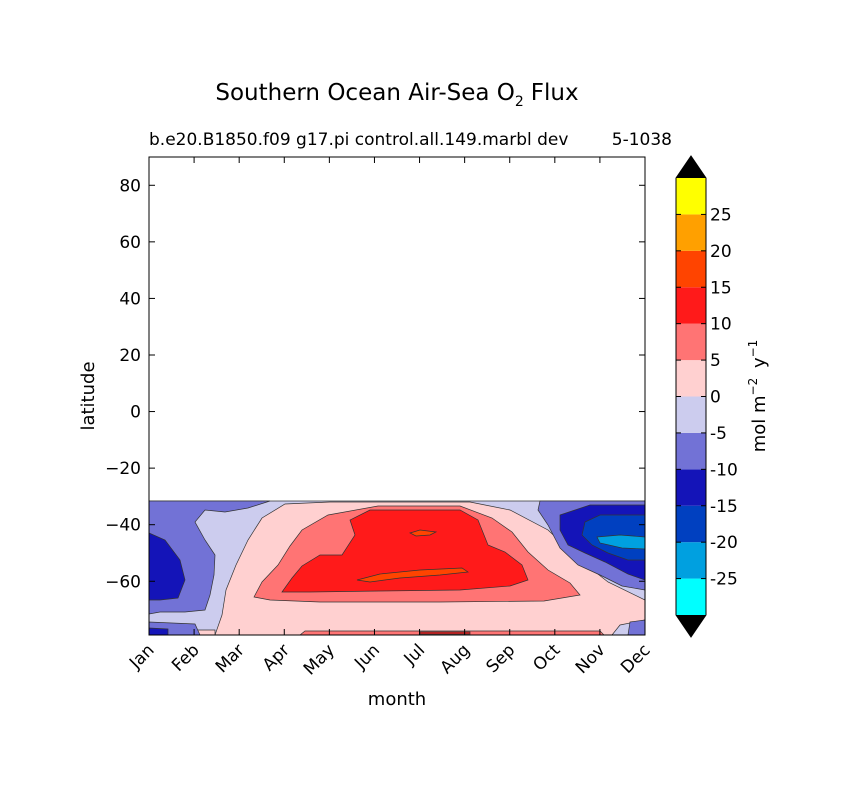  I want to click on colorbar-tick-label: -10, so click(724, 470).